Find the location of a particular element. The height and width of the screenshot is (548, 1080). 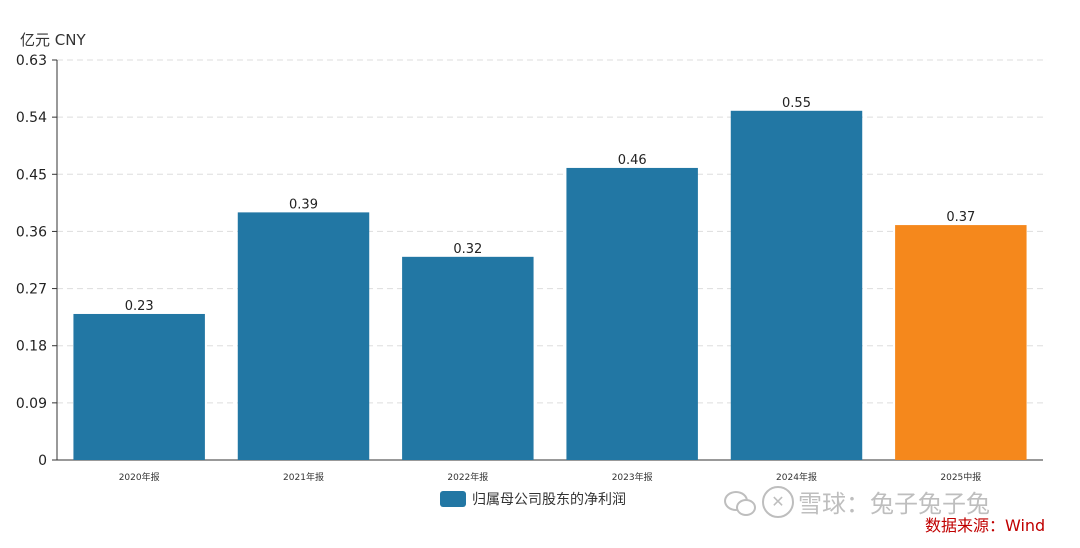

watermark: ✕ 雪球：兔子兔子兔 is located at coordinates (857, 501).